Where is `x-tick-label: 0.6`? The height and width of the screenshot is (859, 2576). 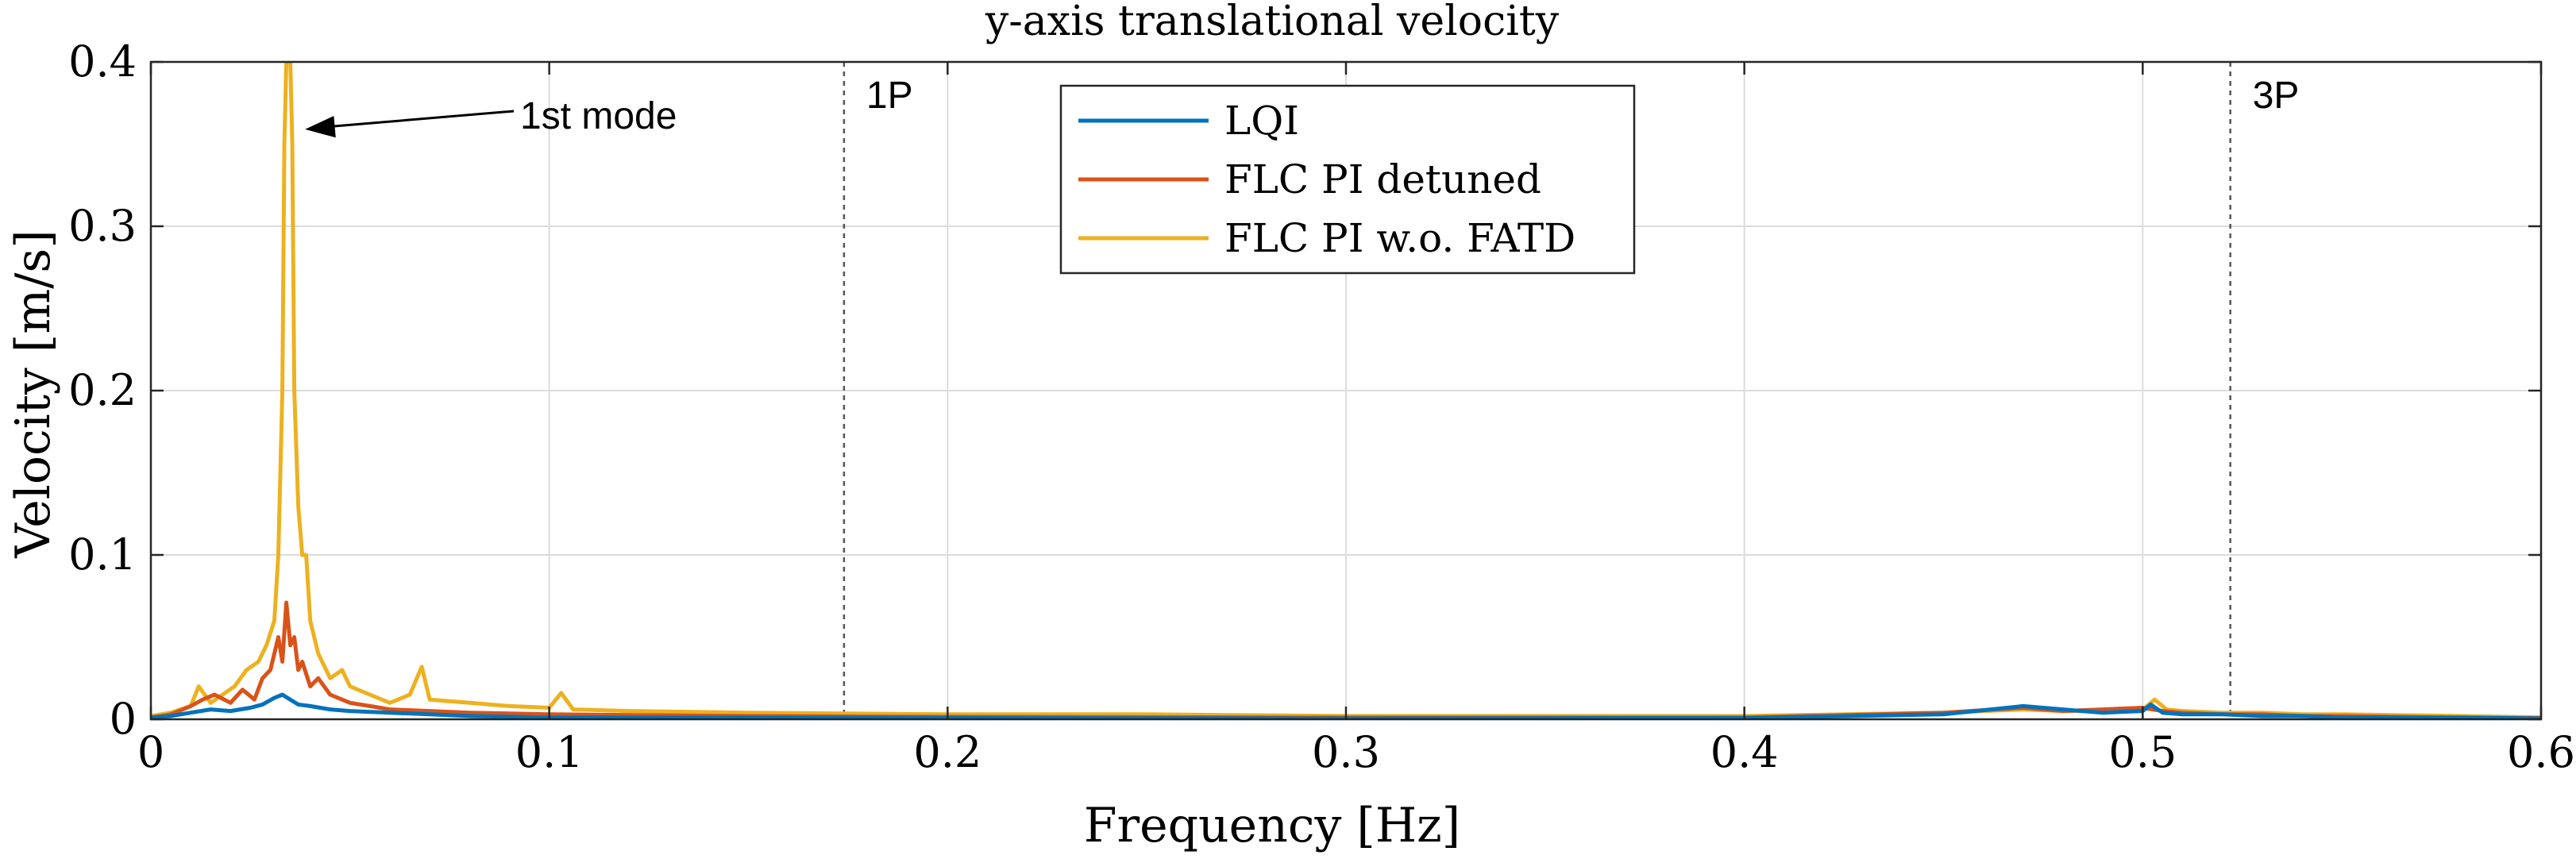 x-tick-label: 0.6 is located at coordinates (2541, 752).